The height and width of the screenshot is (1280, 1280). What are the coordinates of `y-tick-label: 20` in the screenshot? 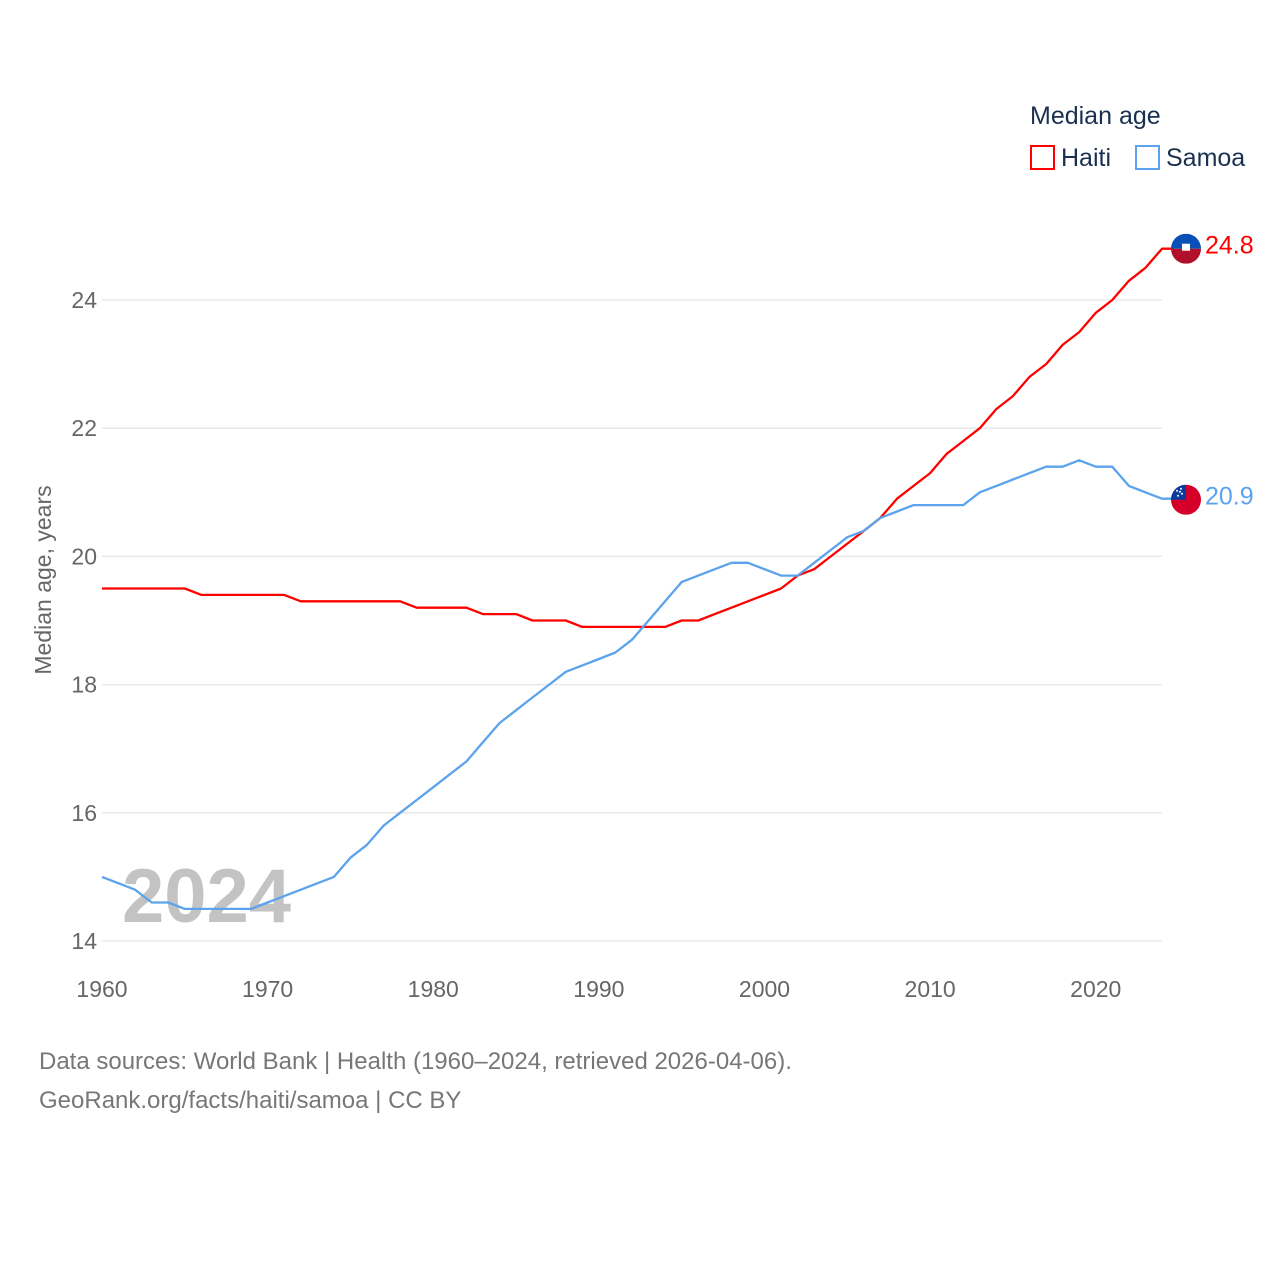 It's located at (84, 556).